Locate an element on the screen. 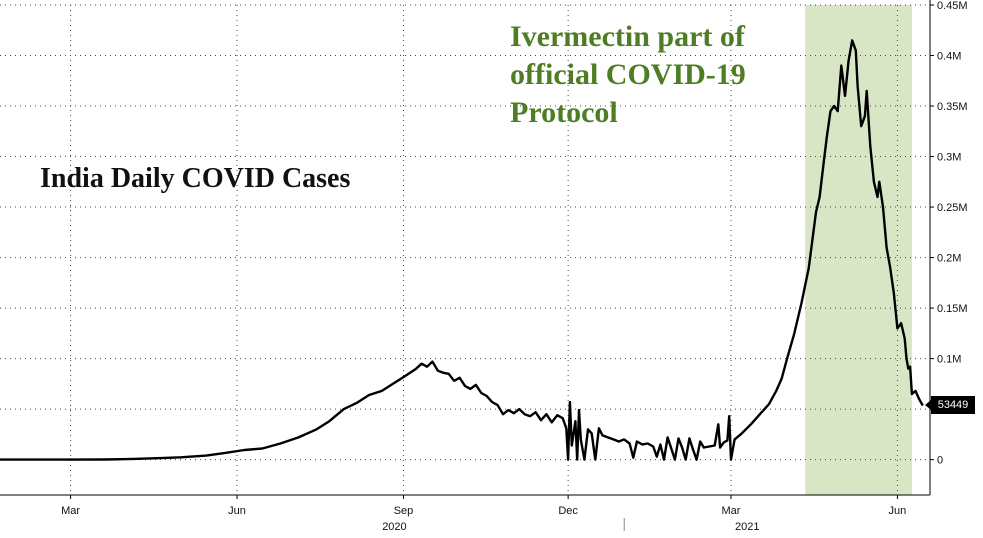 Image resolution: width=983 pixels, height=538 pixels. y-tick-label: 0.25M is located at coordinates (952, 208).